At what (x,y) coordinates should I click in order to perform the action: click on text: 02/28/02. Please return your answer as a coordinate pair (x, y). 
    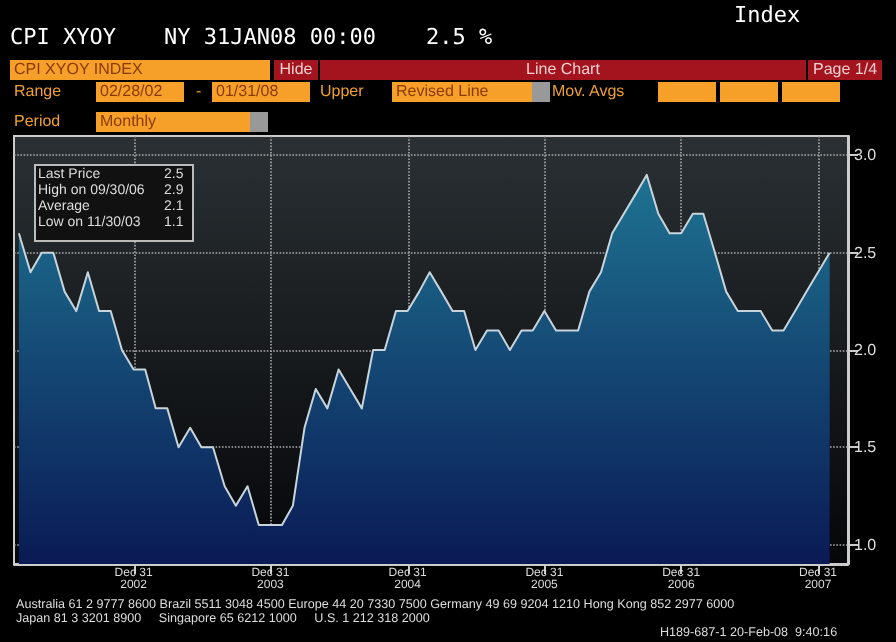
    Looking at the image, I should click on (140, 92).